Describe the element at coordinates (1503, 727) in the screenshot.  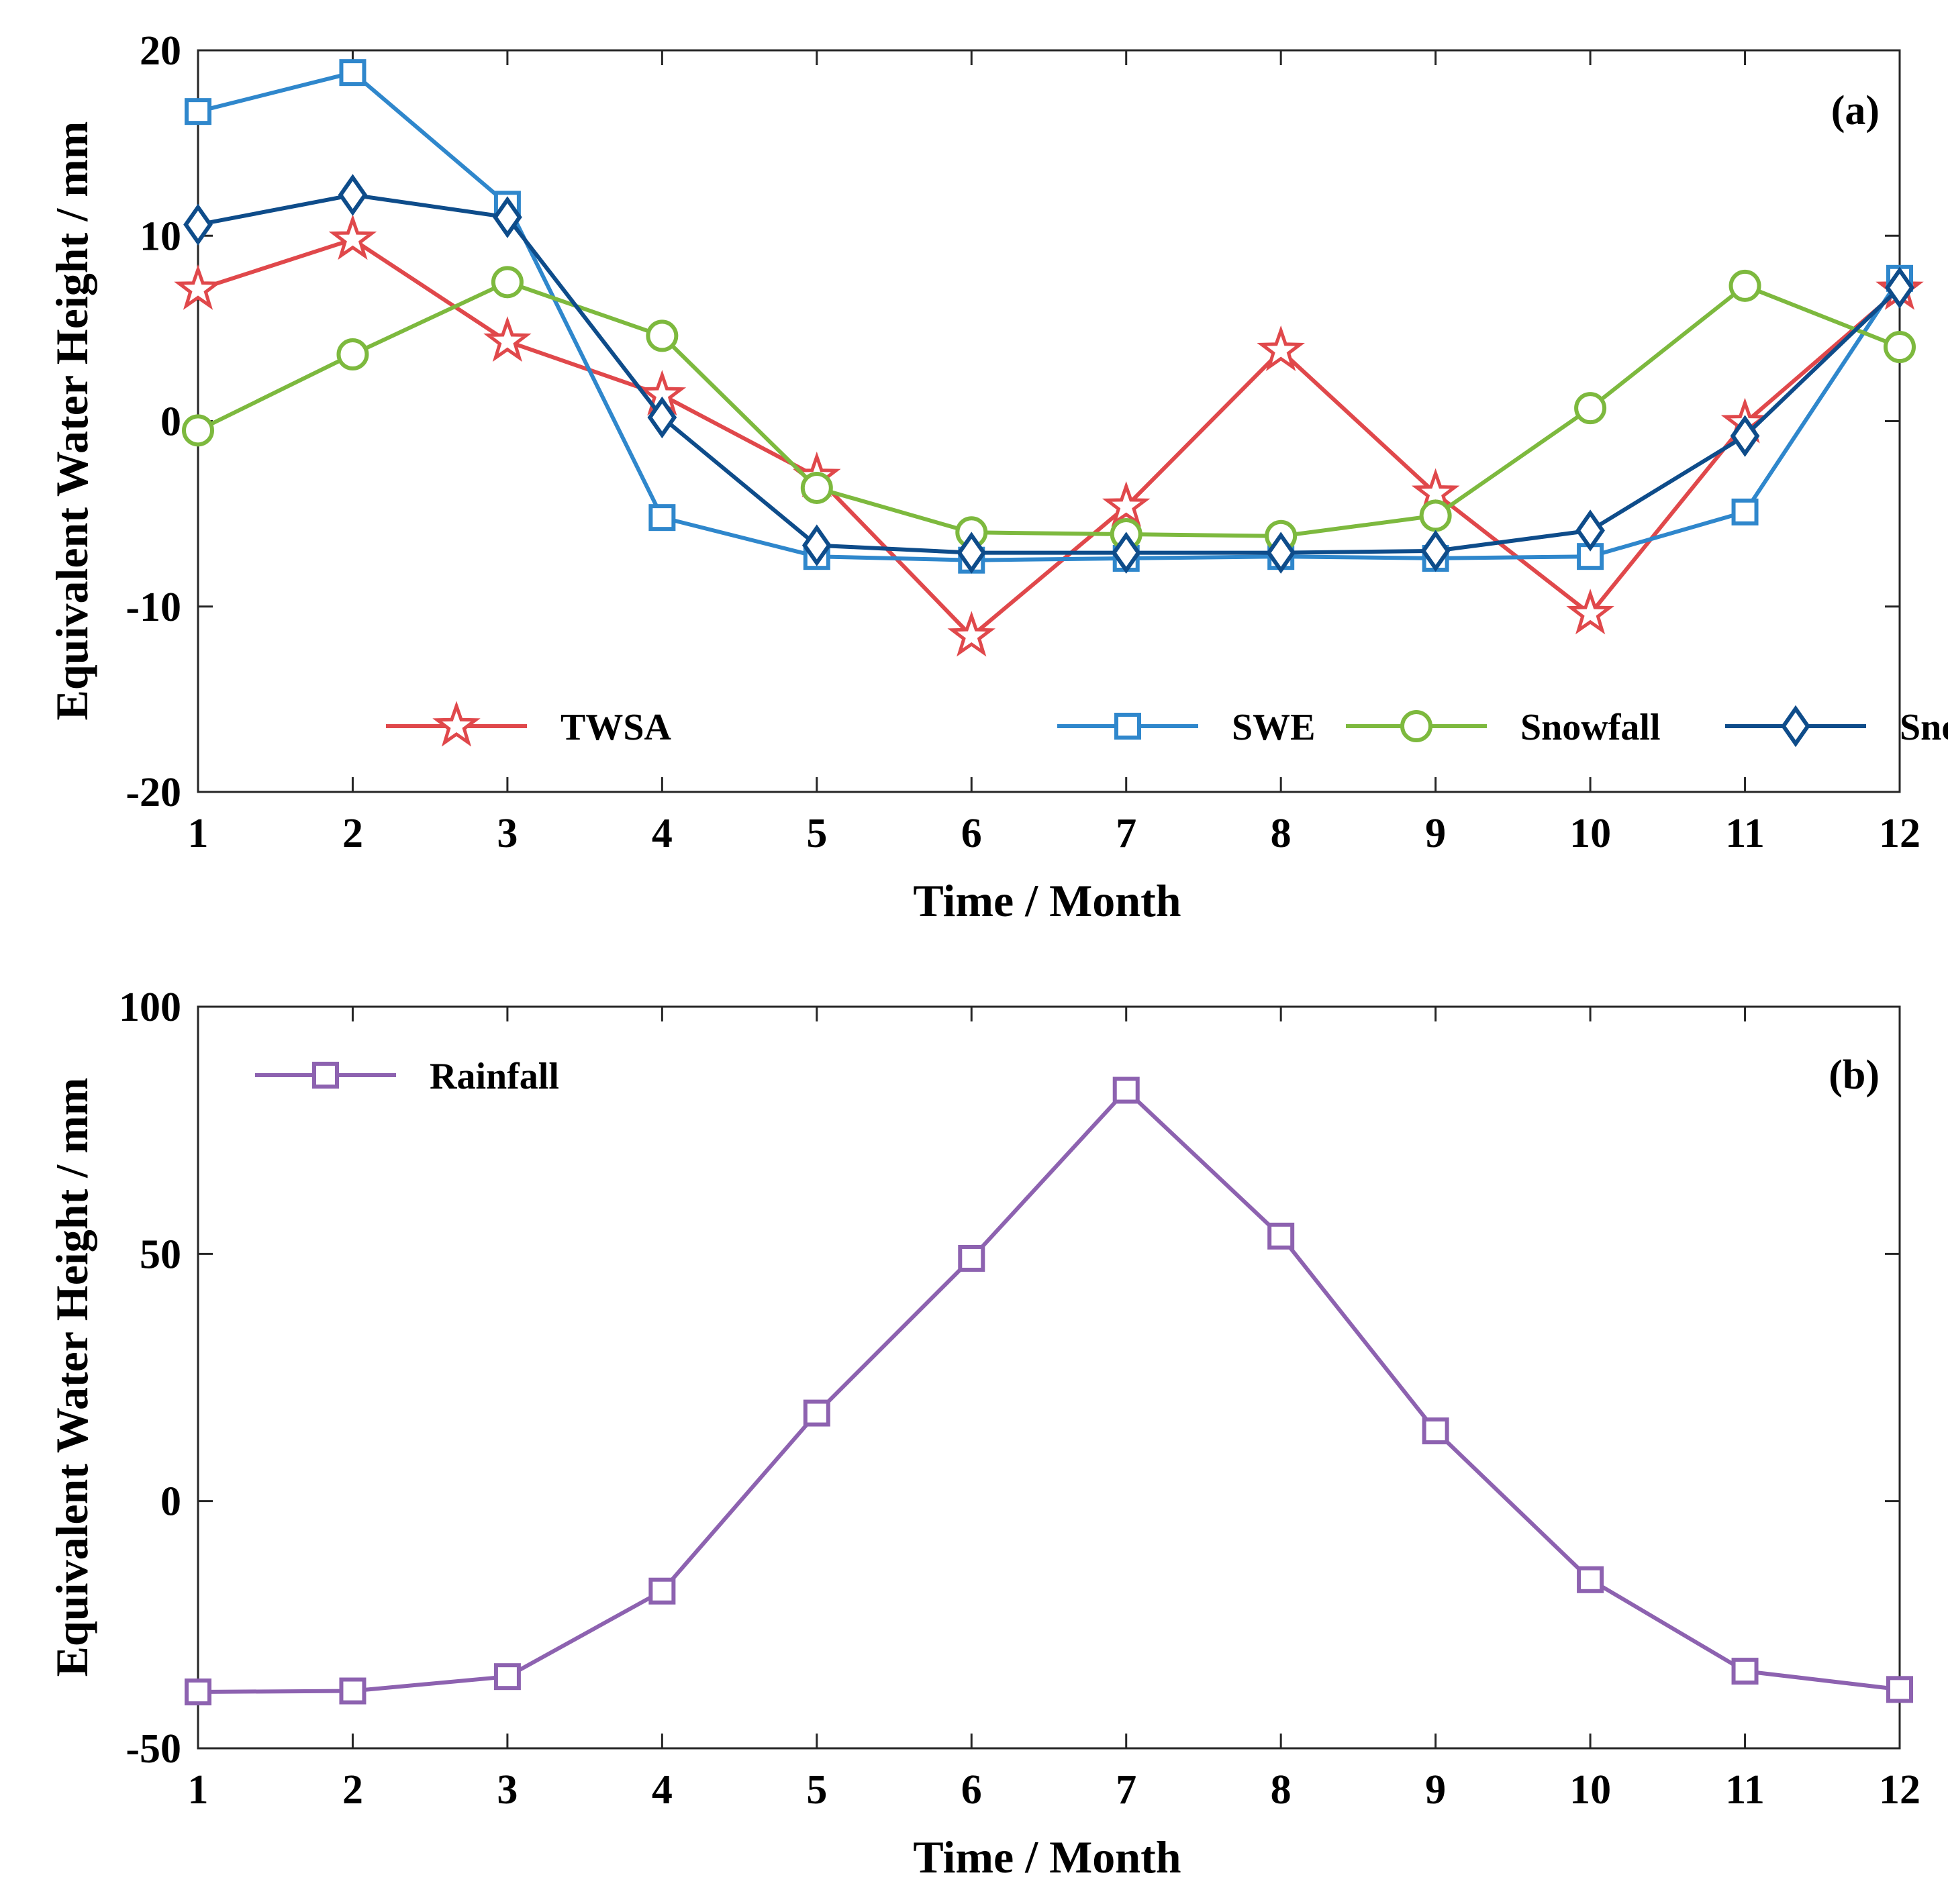
I see `legend-item: Snowfall` at that location.